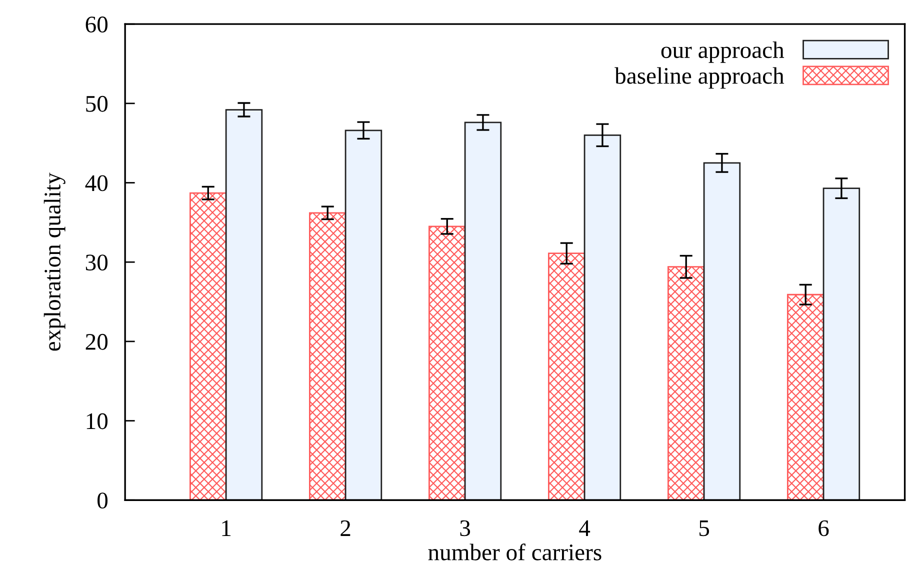 This screenshot has width=913, height=587. Describe the element at coordinates (97, 421) in the screenshot. I see `y-tick-label: 10` at that location.